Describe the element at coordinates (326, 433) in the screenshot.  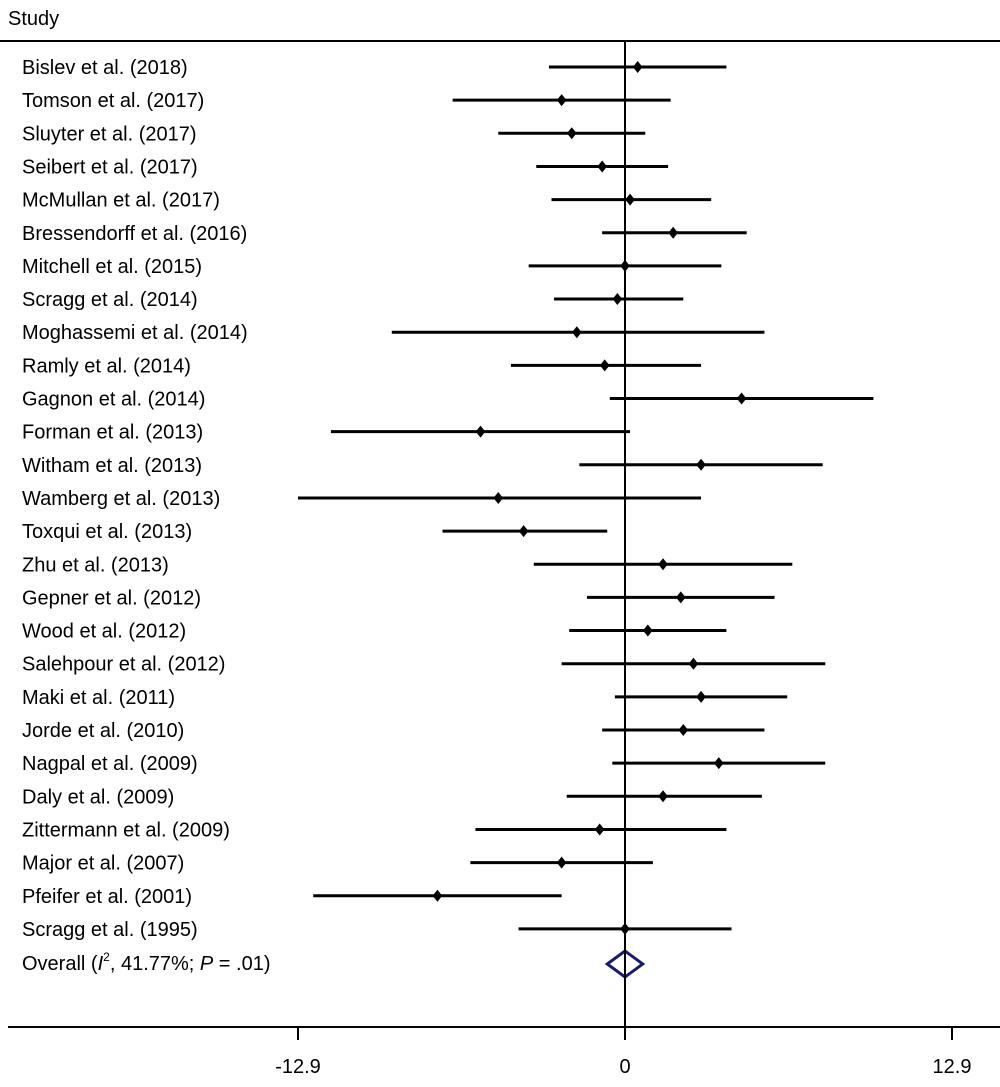
I see `study-row: Forman et al. (2013)` at that location.